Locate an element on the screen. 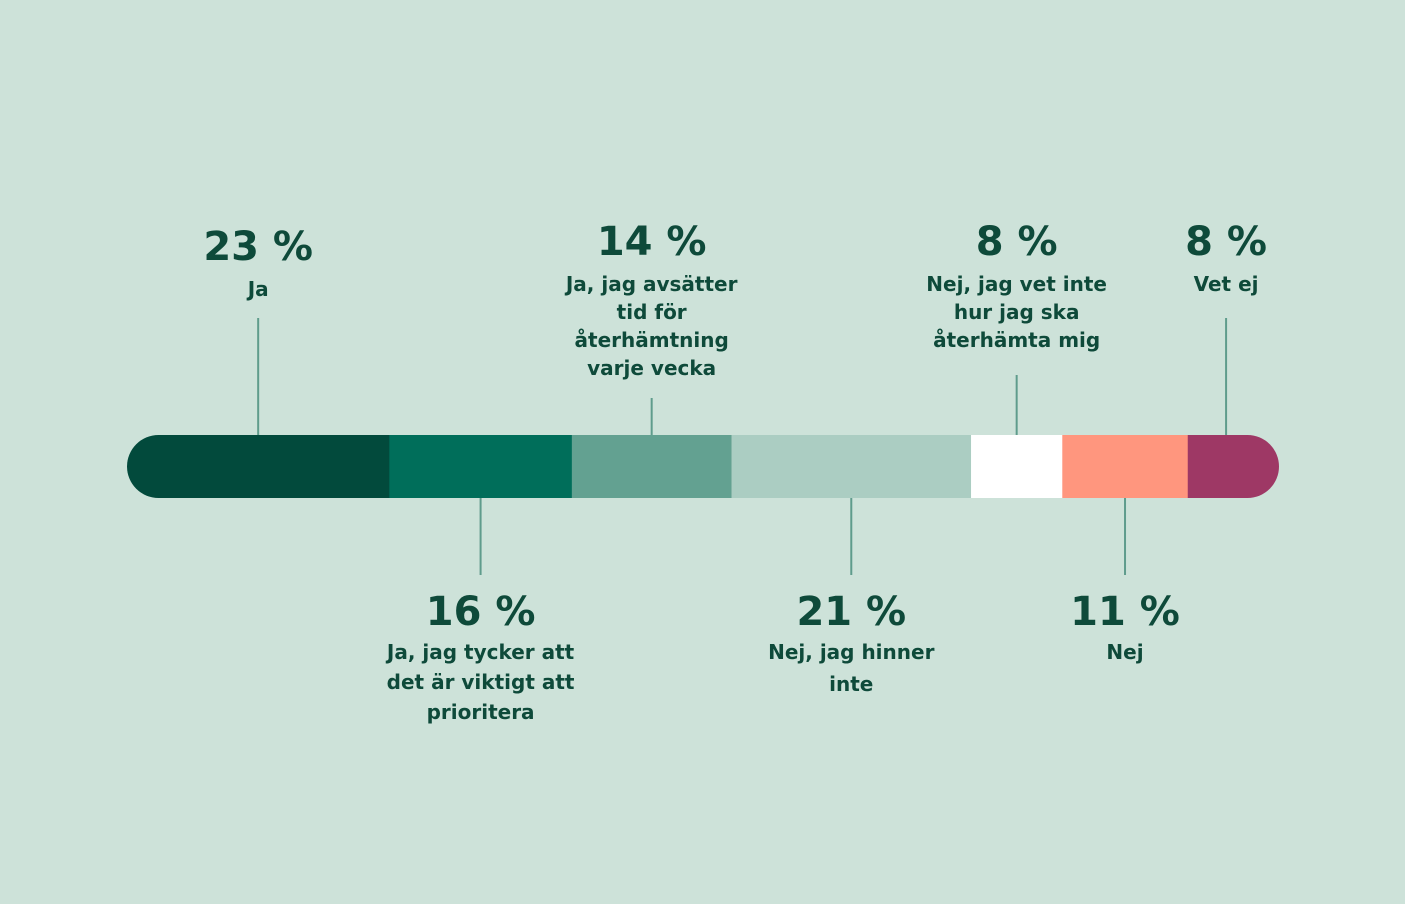 This screenshot has width=1405, height=904. value-label: 23 % is located at coordinates (258, 247).